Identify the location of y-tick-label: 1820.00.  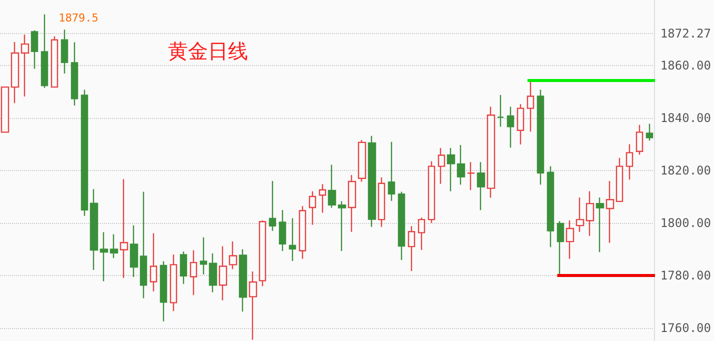
(686, 171).